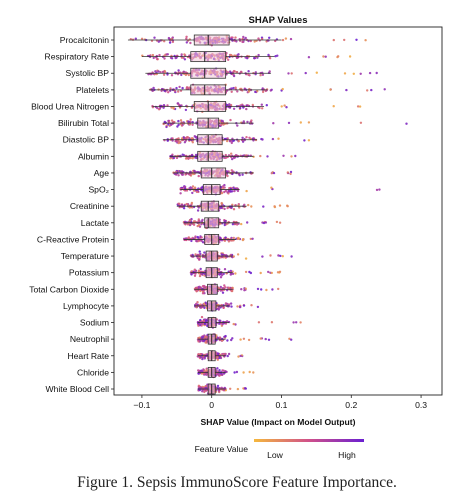  I want to click on feature-label: SpO₂, so click(98, 190).